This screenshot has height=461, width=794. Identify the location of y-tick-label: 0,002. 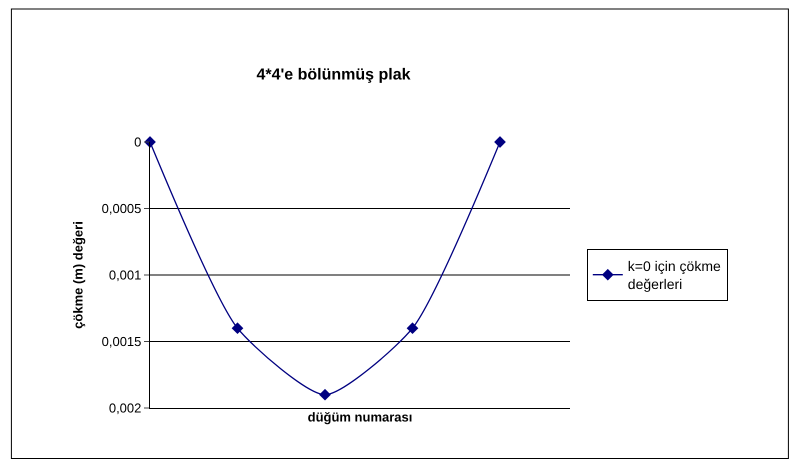
(125, 408).